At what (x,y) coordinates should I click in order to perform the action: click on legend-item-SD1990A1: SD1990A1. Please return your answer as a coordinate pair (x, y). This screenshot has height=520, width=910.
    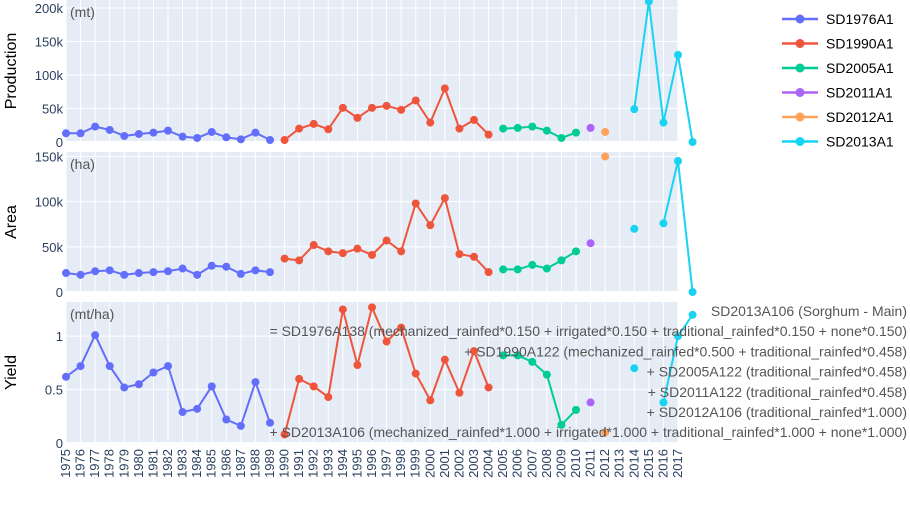
    Looking at the image, I should click on (838, 44).